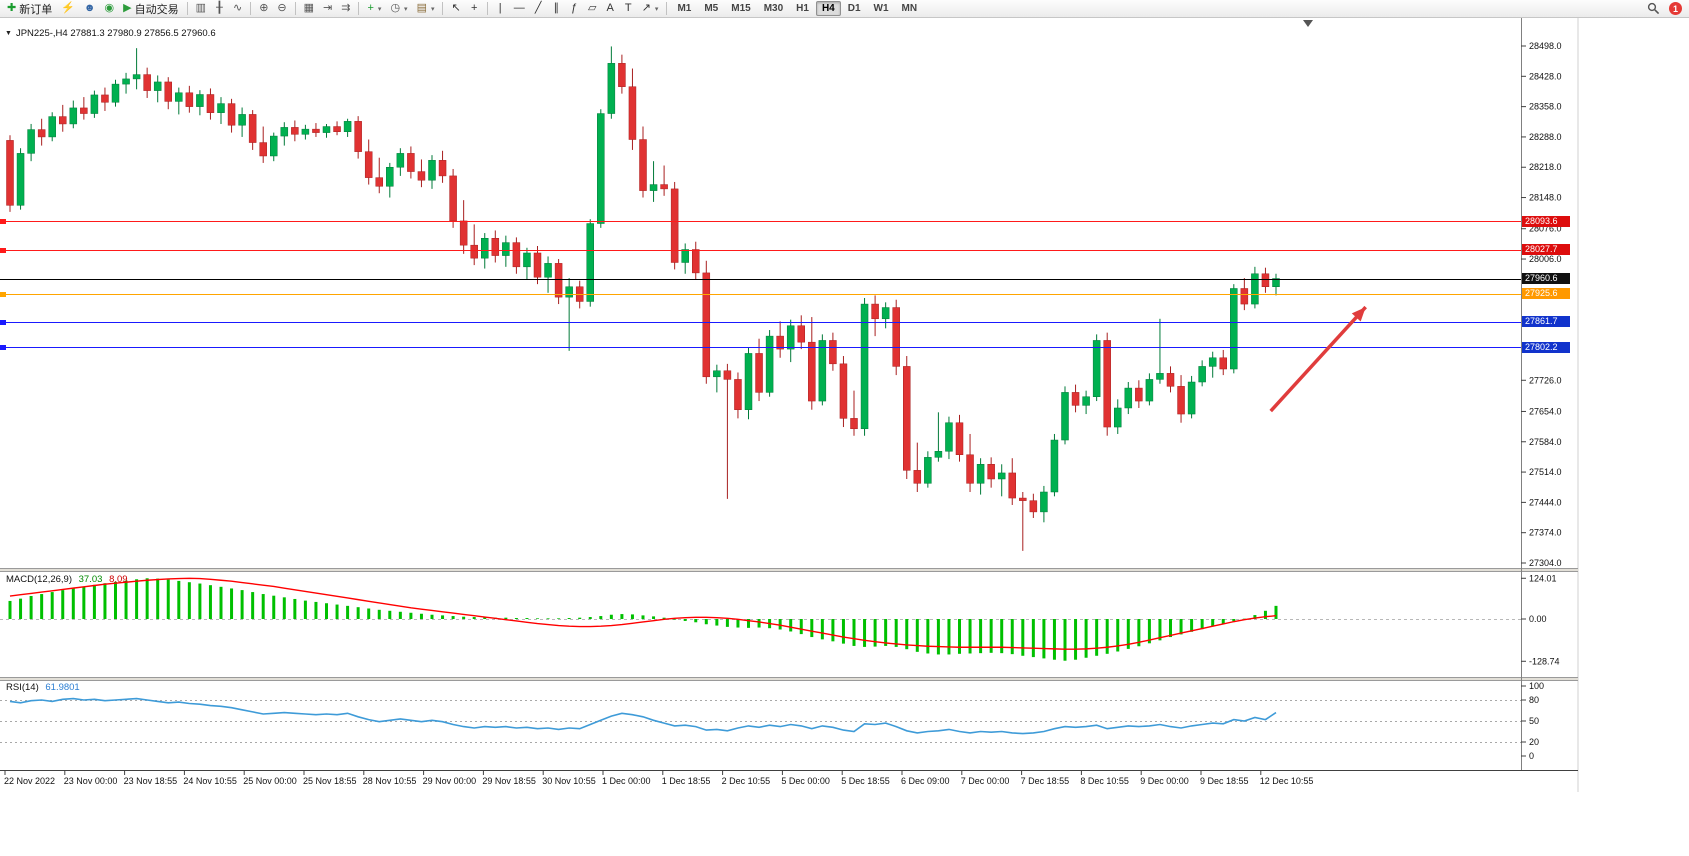 This screenshot has width=1689, height=856. Describe the element at coordinates (281, 9) in the screenshot. I see `zoom-out-icon: ⊖` at that location.